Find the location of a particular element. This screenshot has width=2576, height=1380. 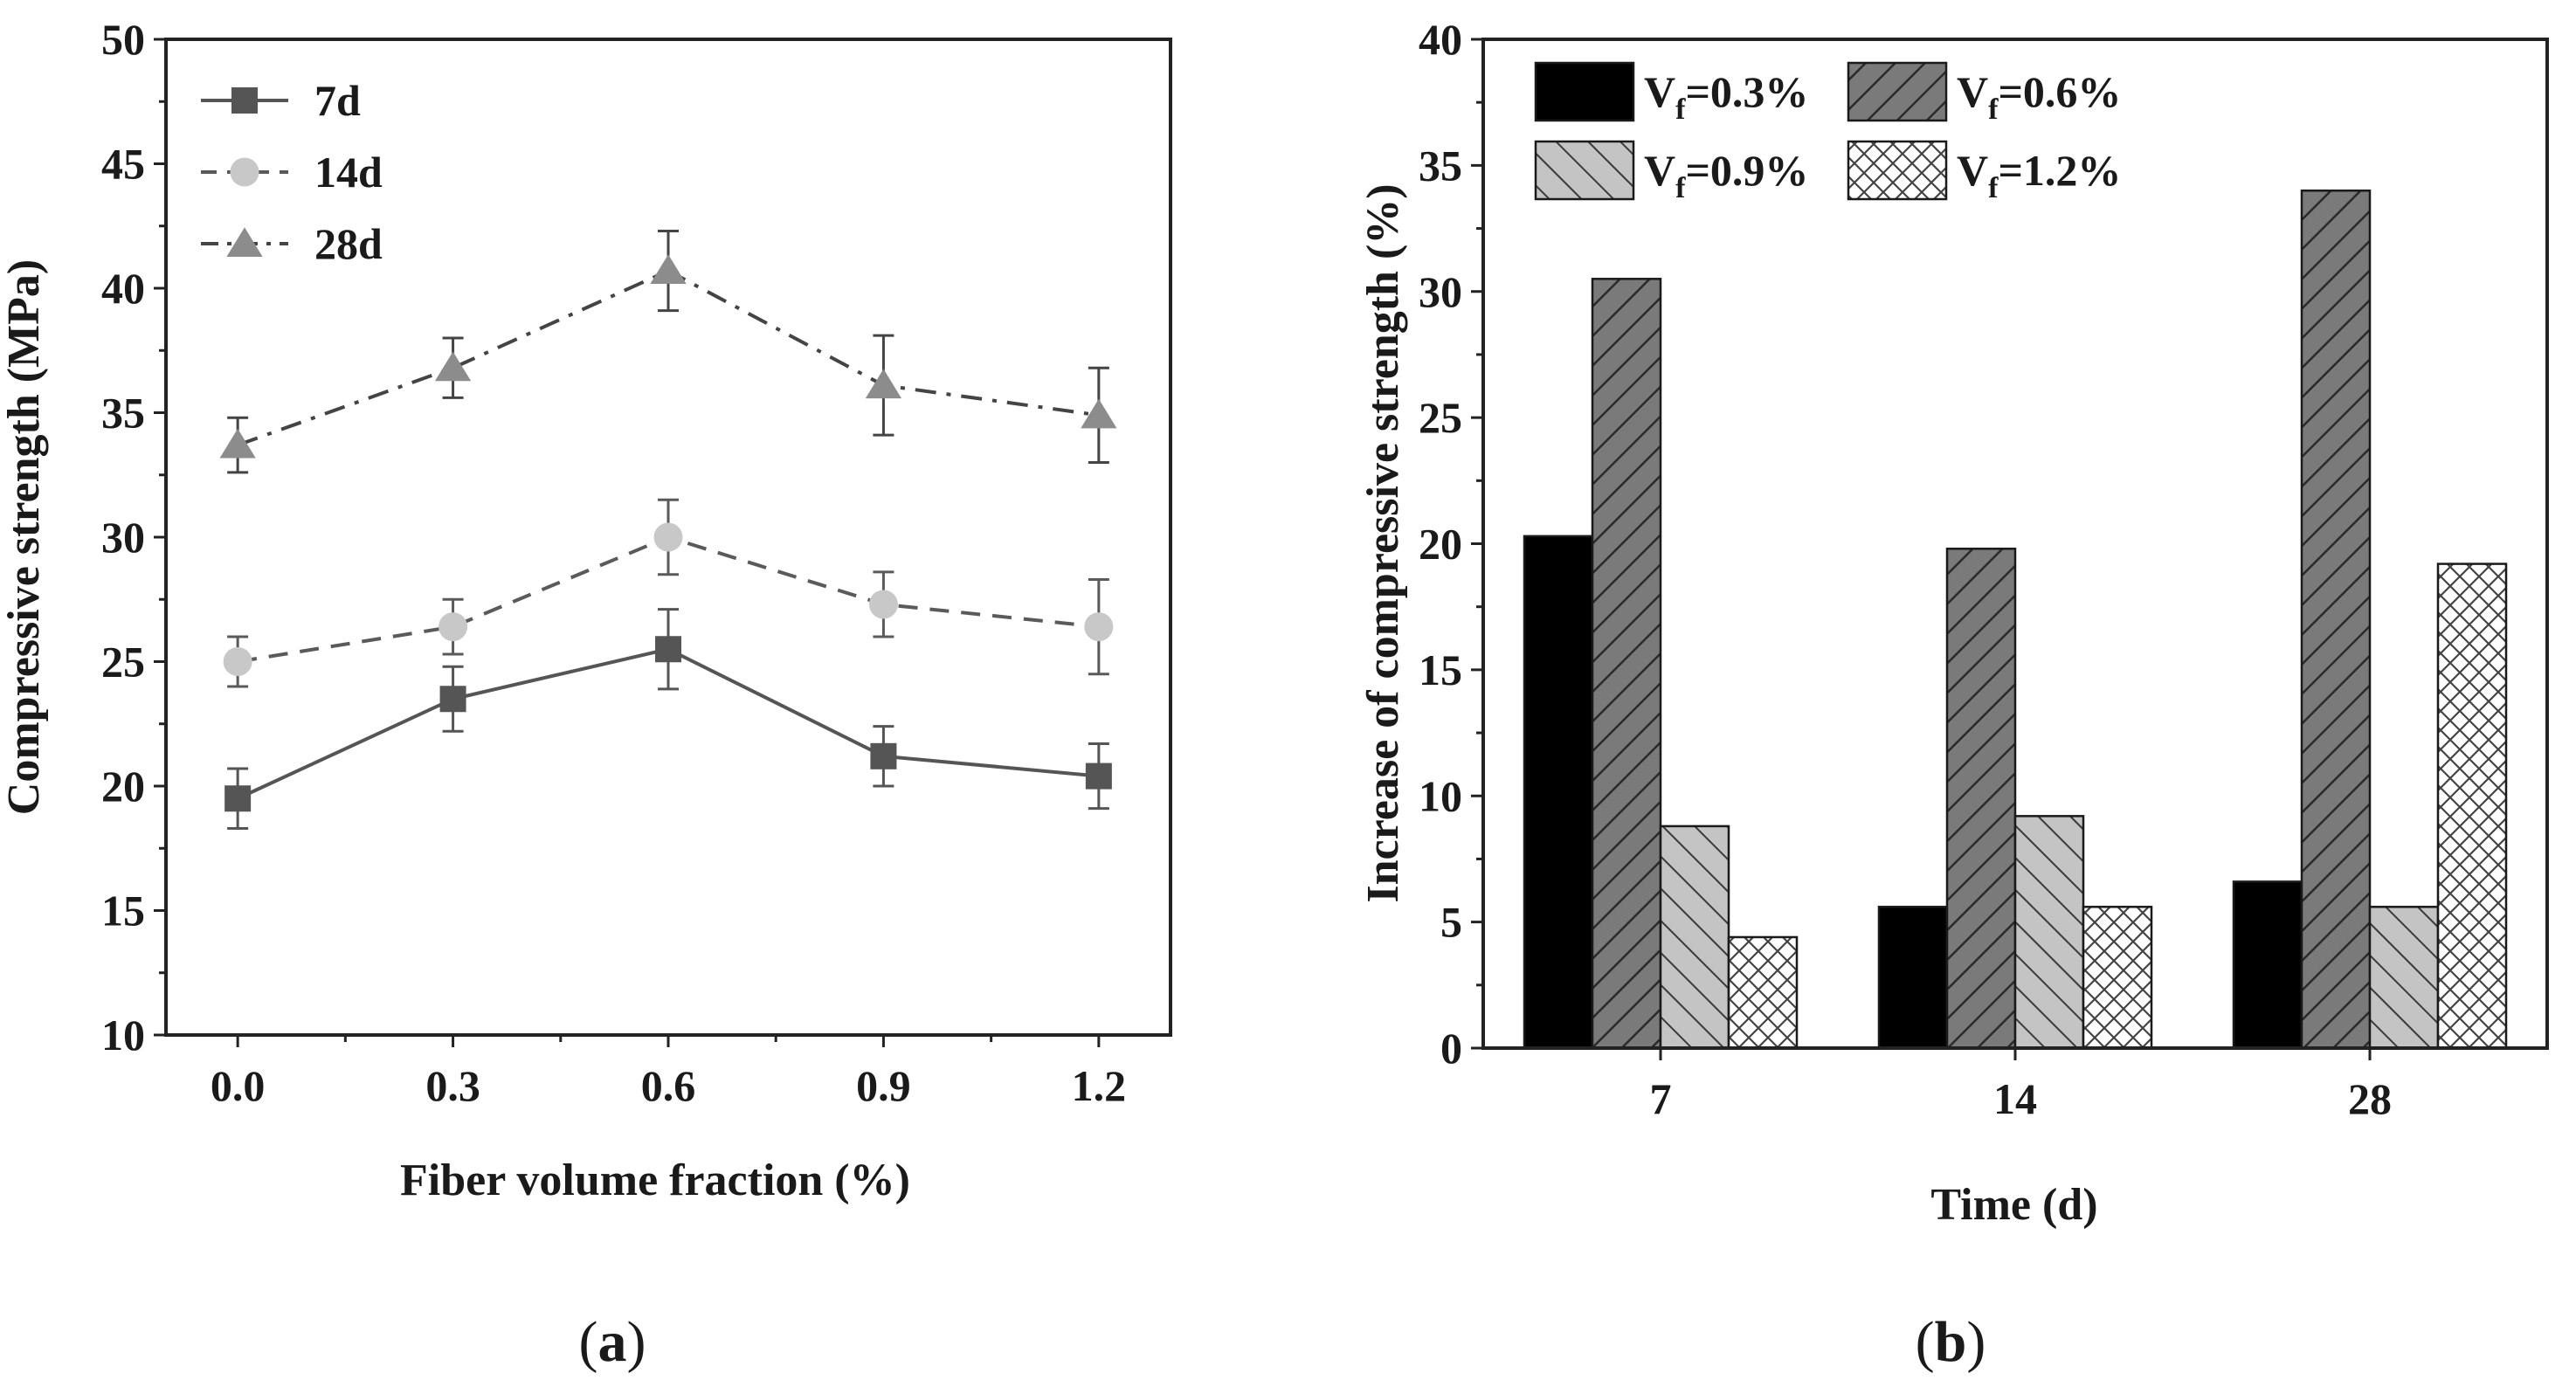

panel-a-y-tick-label: 15 is located at coordinates (123, 911).